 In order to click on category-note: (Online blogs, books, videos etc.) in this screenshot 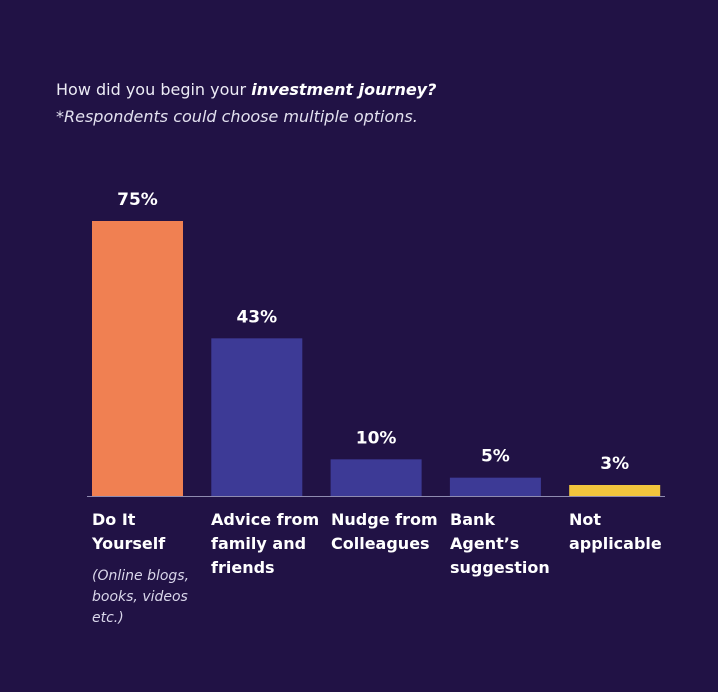, I will do `click(141, 597)`.